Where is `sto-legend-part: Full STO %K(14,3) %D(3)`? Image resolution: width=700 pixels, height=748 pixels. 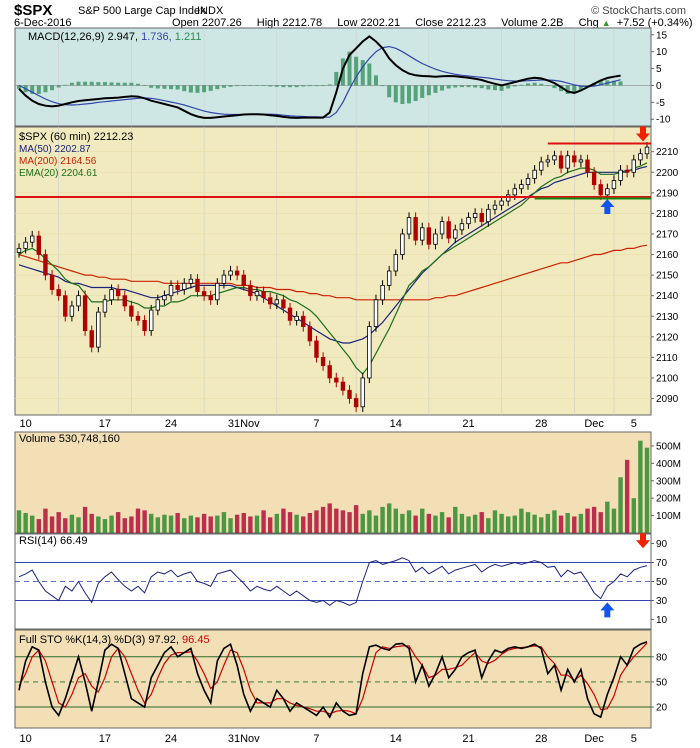 sto-legend-part: Full STO %K(14,3) %D(3) is located at coordinates (83, 640).